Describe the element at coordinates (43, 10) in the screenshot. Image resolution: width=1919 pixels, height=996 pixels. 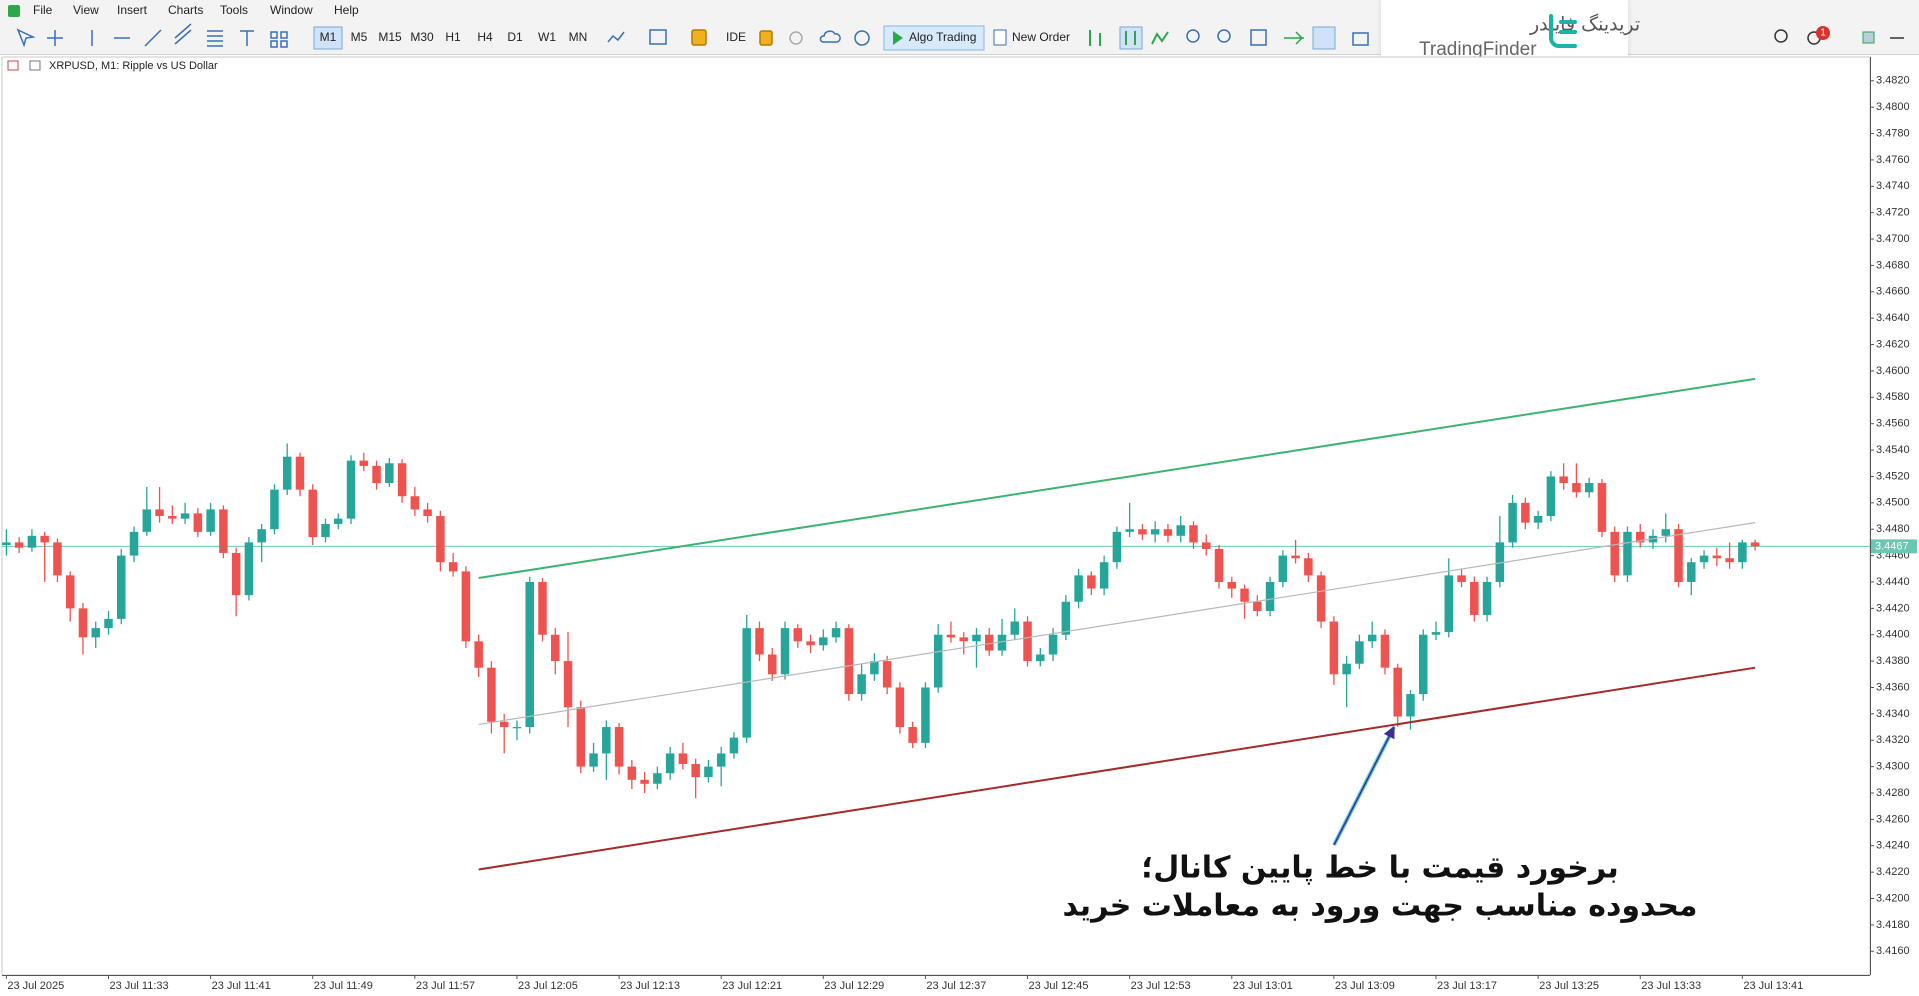
I see `menu-item: File` at that location.